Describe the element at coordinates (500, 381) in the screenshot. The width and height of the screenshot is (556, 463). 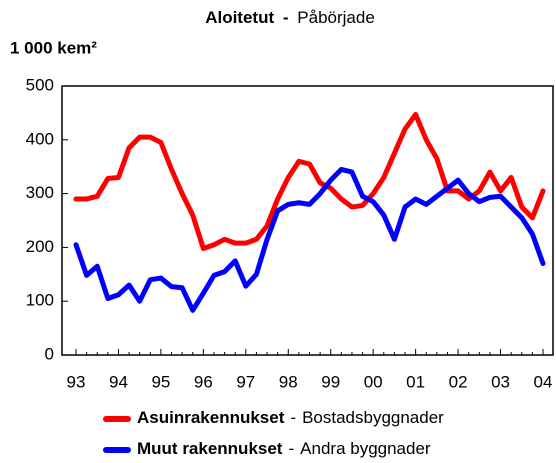
I see `x-tick-label: 03` at that location.